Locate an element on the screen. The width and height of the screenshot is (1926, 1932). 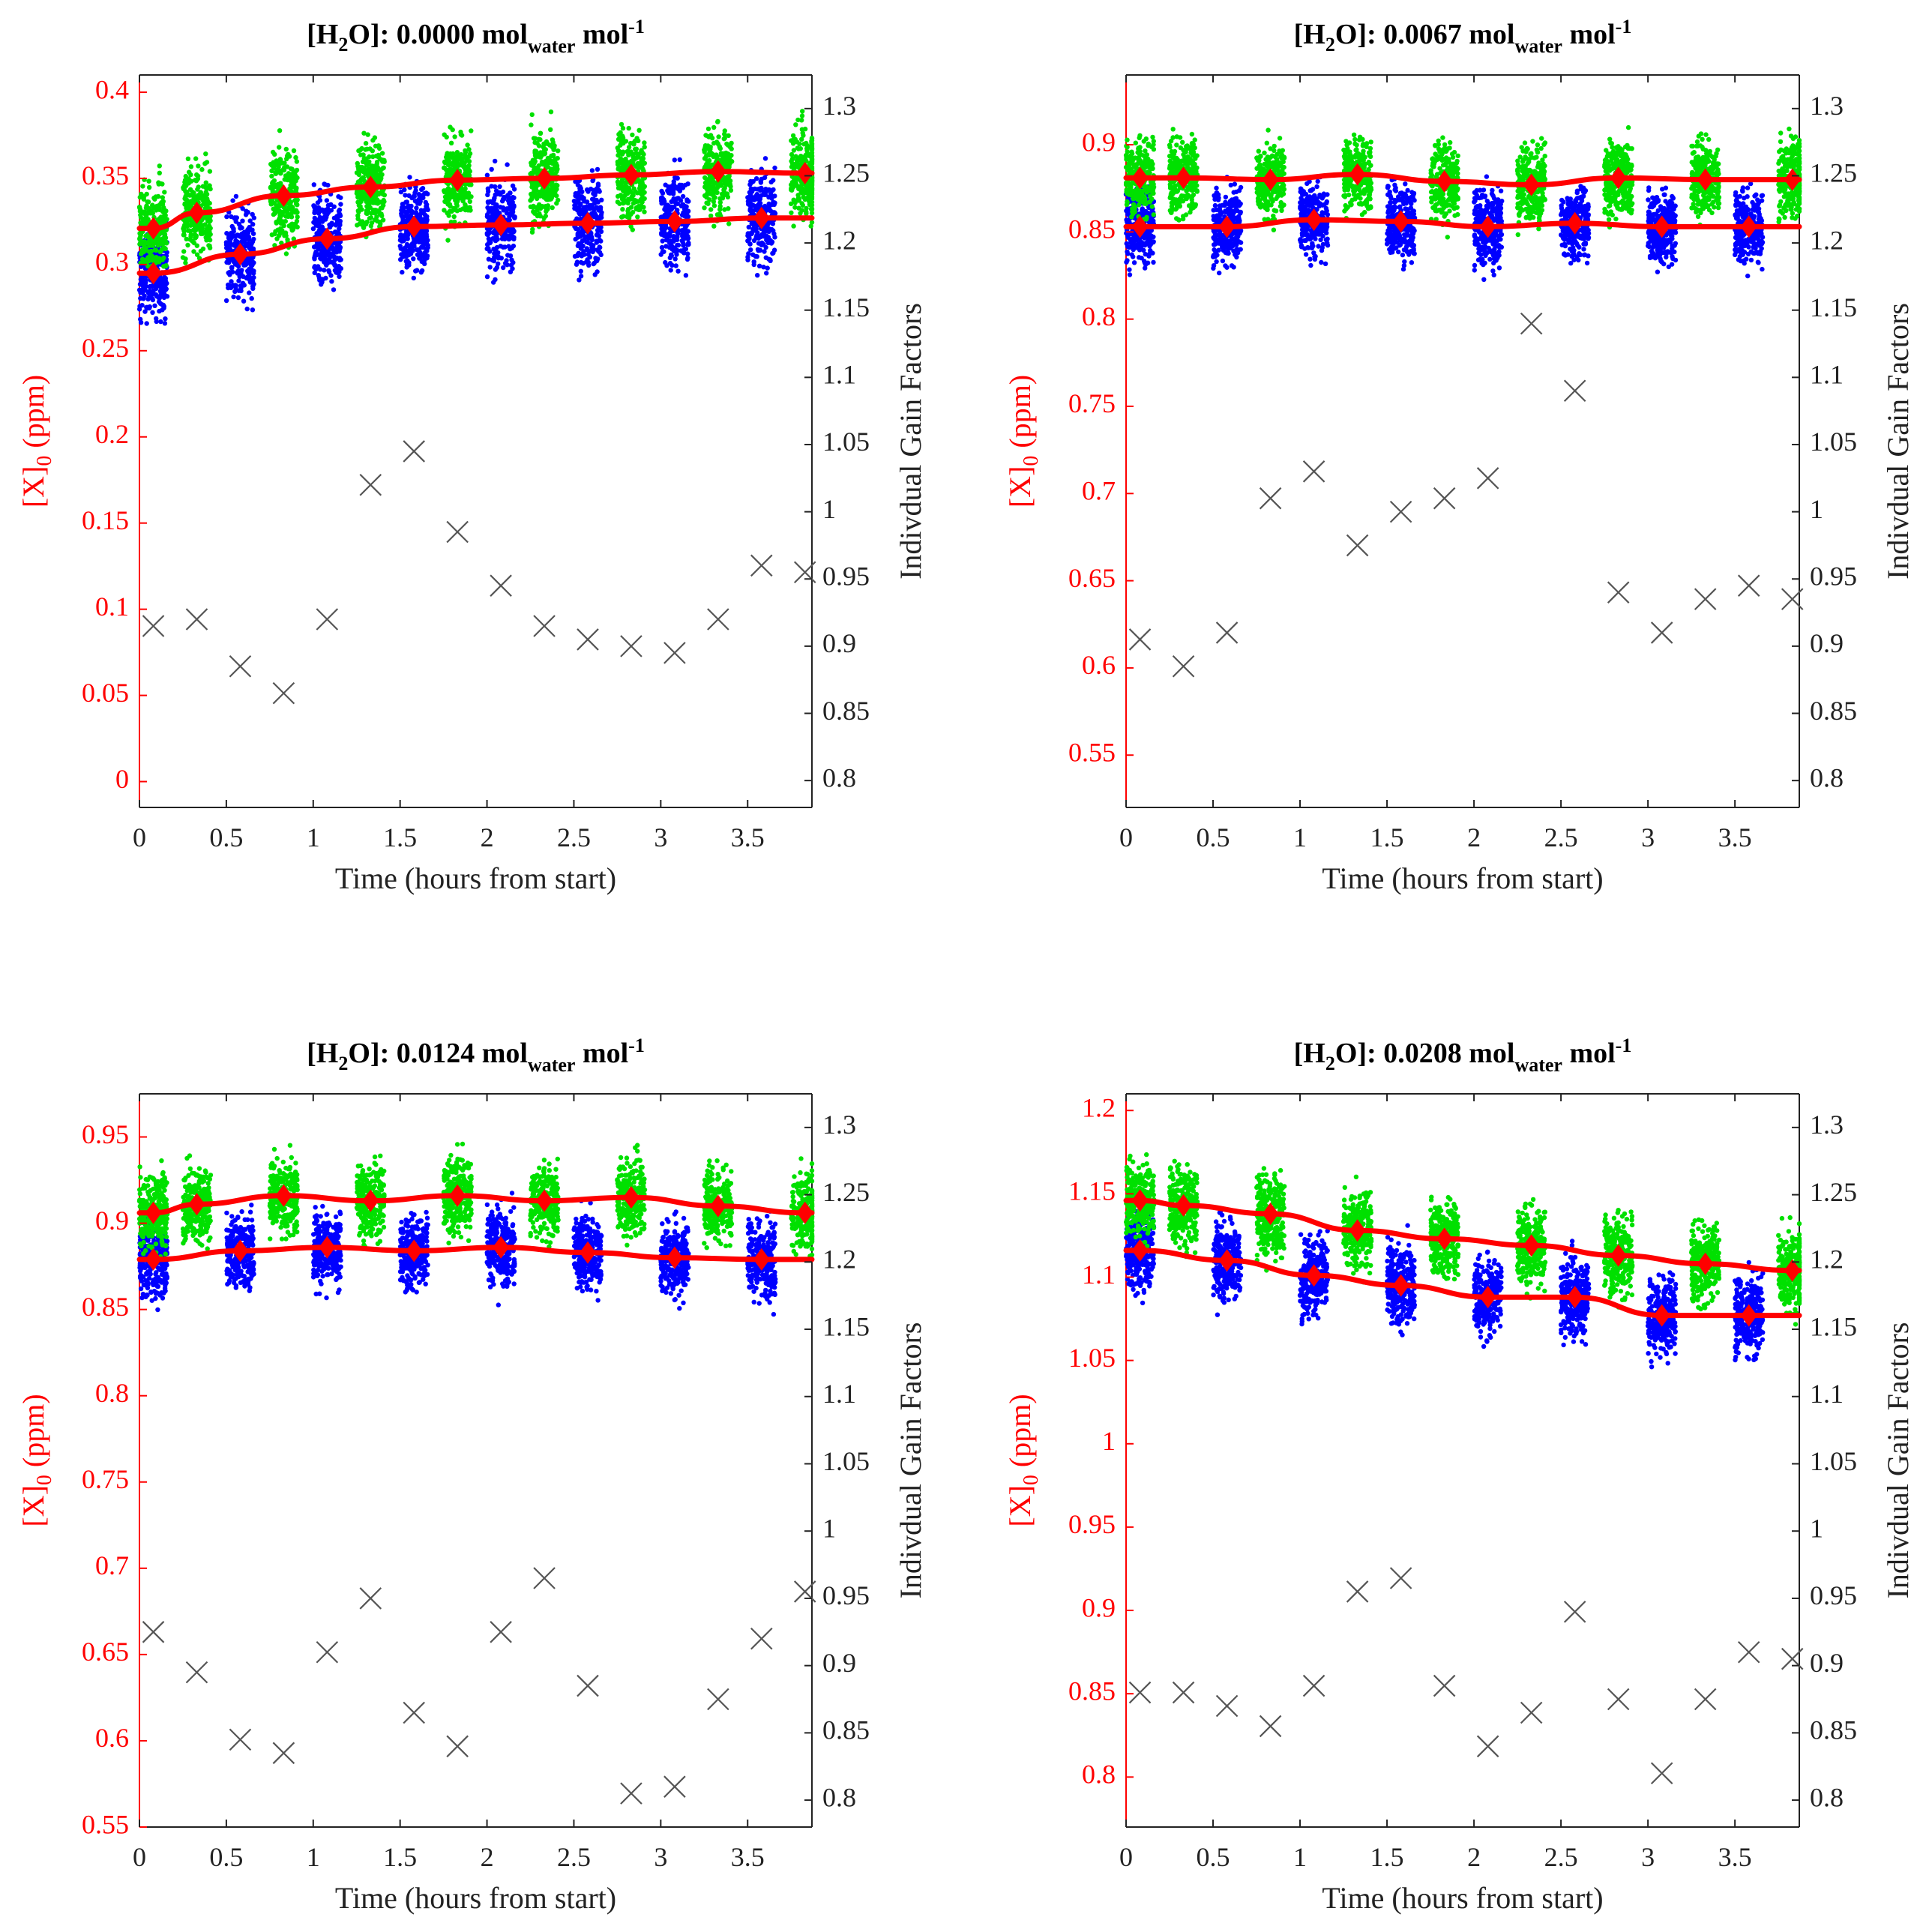
x-tick-label: 3.5 is located at coordinates (748, 837).